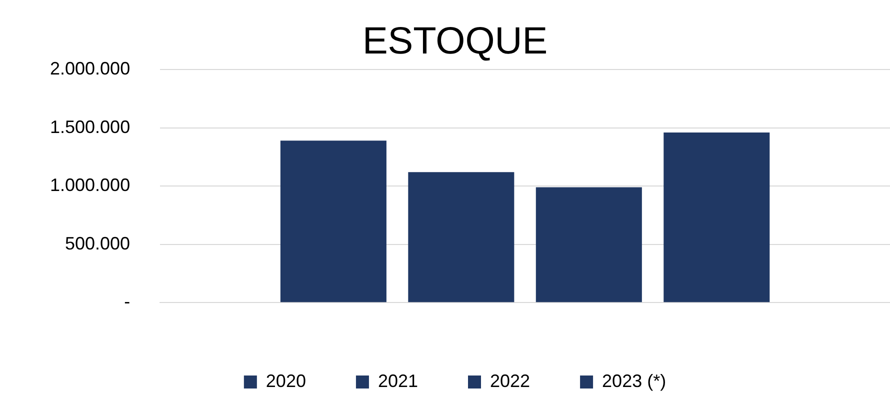 The image size is (890, 411). What do you see at coordinates (97, 243) in the screenshot?
I see `y-tick-label: 500.000` at bounding box center [97, 243].